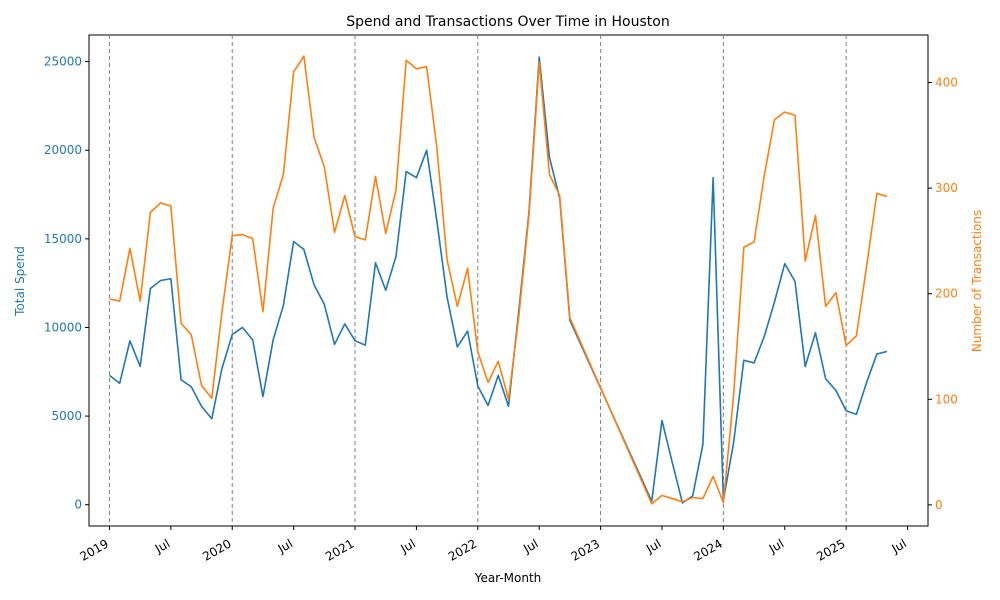 The width and height of the screenshot is (1000, 600). I want to click on x-tick-label: 2019, so click(94, 549).